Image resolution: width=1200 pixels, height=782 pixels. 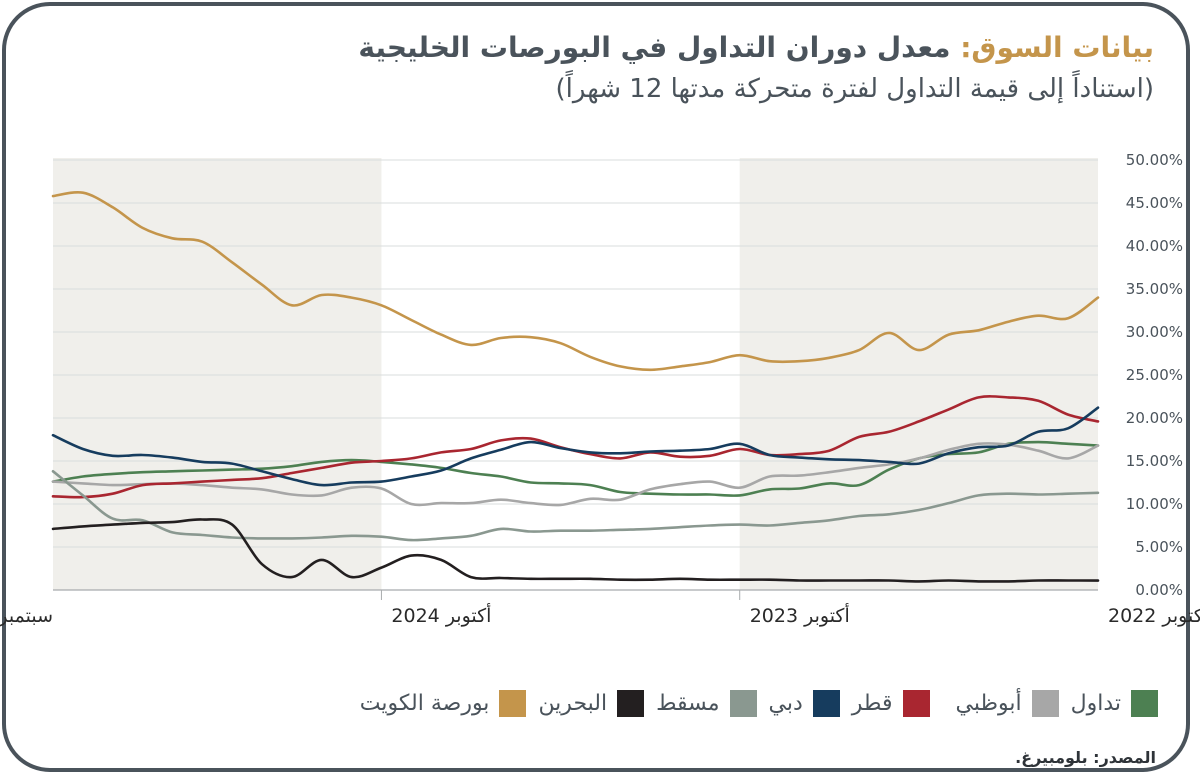 What do you see at coordinates (1057, 47) in the screenshot?
I see `title-accent: بيانات السوق:` at bounding box center [1057, 47].